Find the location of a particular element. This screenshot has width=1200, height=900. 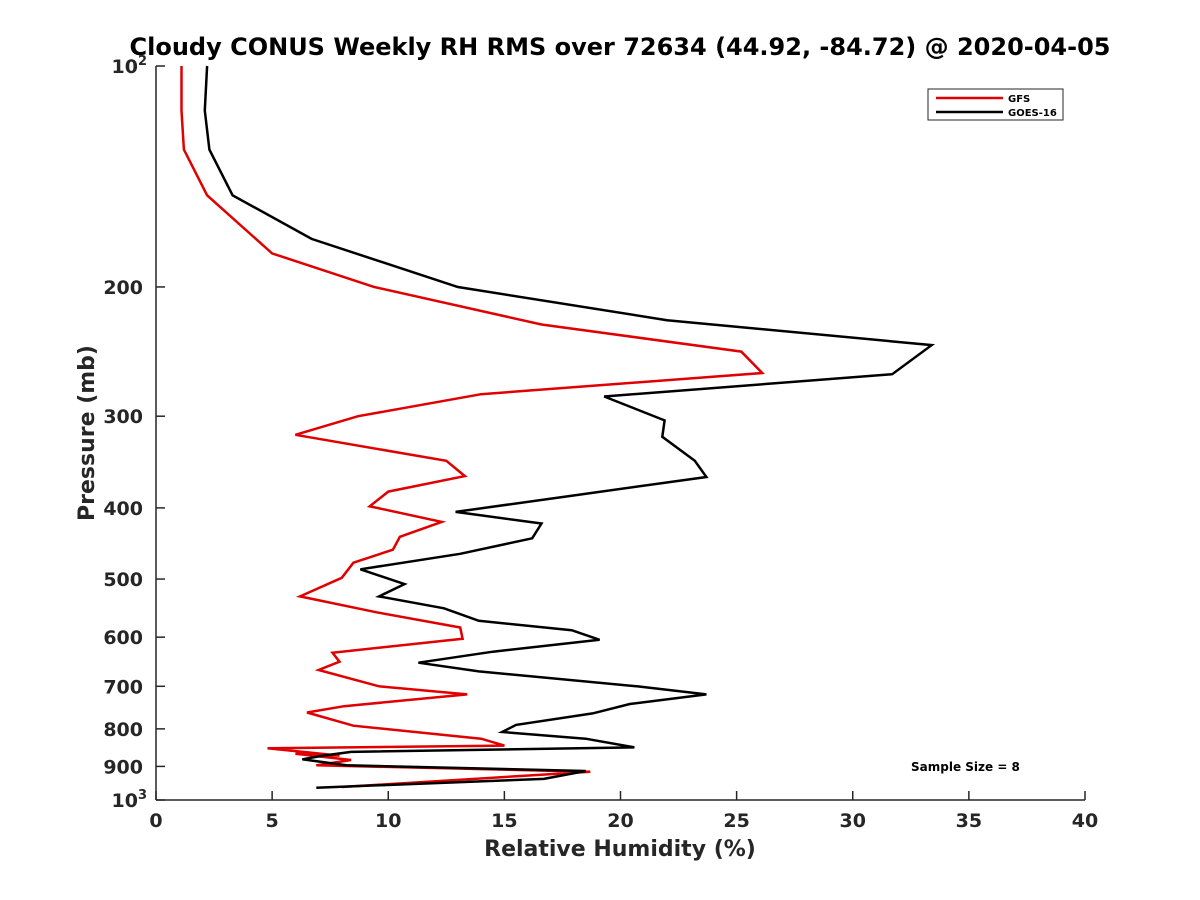

x-axis-label: Relative Humidity (%) is located at coordinates (620, 849).